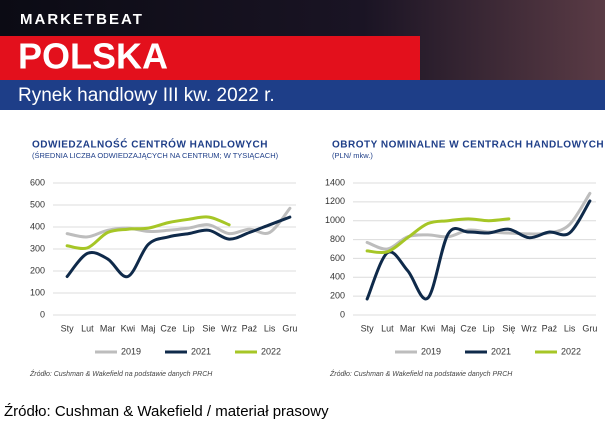  Describe the element at coordinates (37, 248) in the screenshot. I see `y-tick-label: 300` at that location.